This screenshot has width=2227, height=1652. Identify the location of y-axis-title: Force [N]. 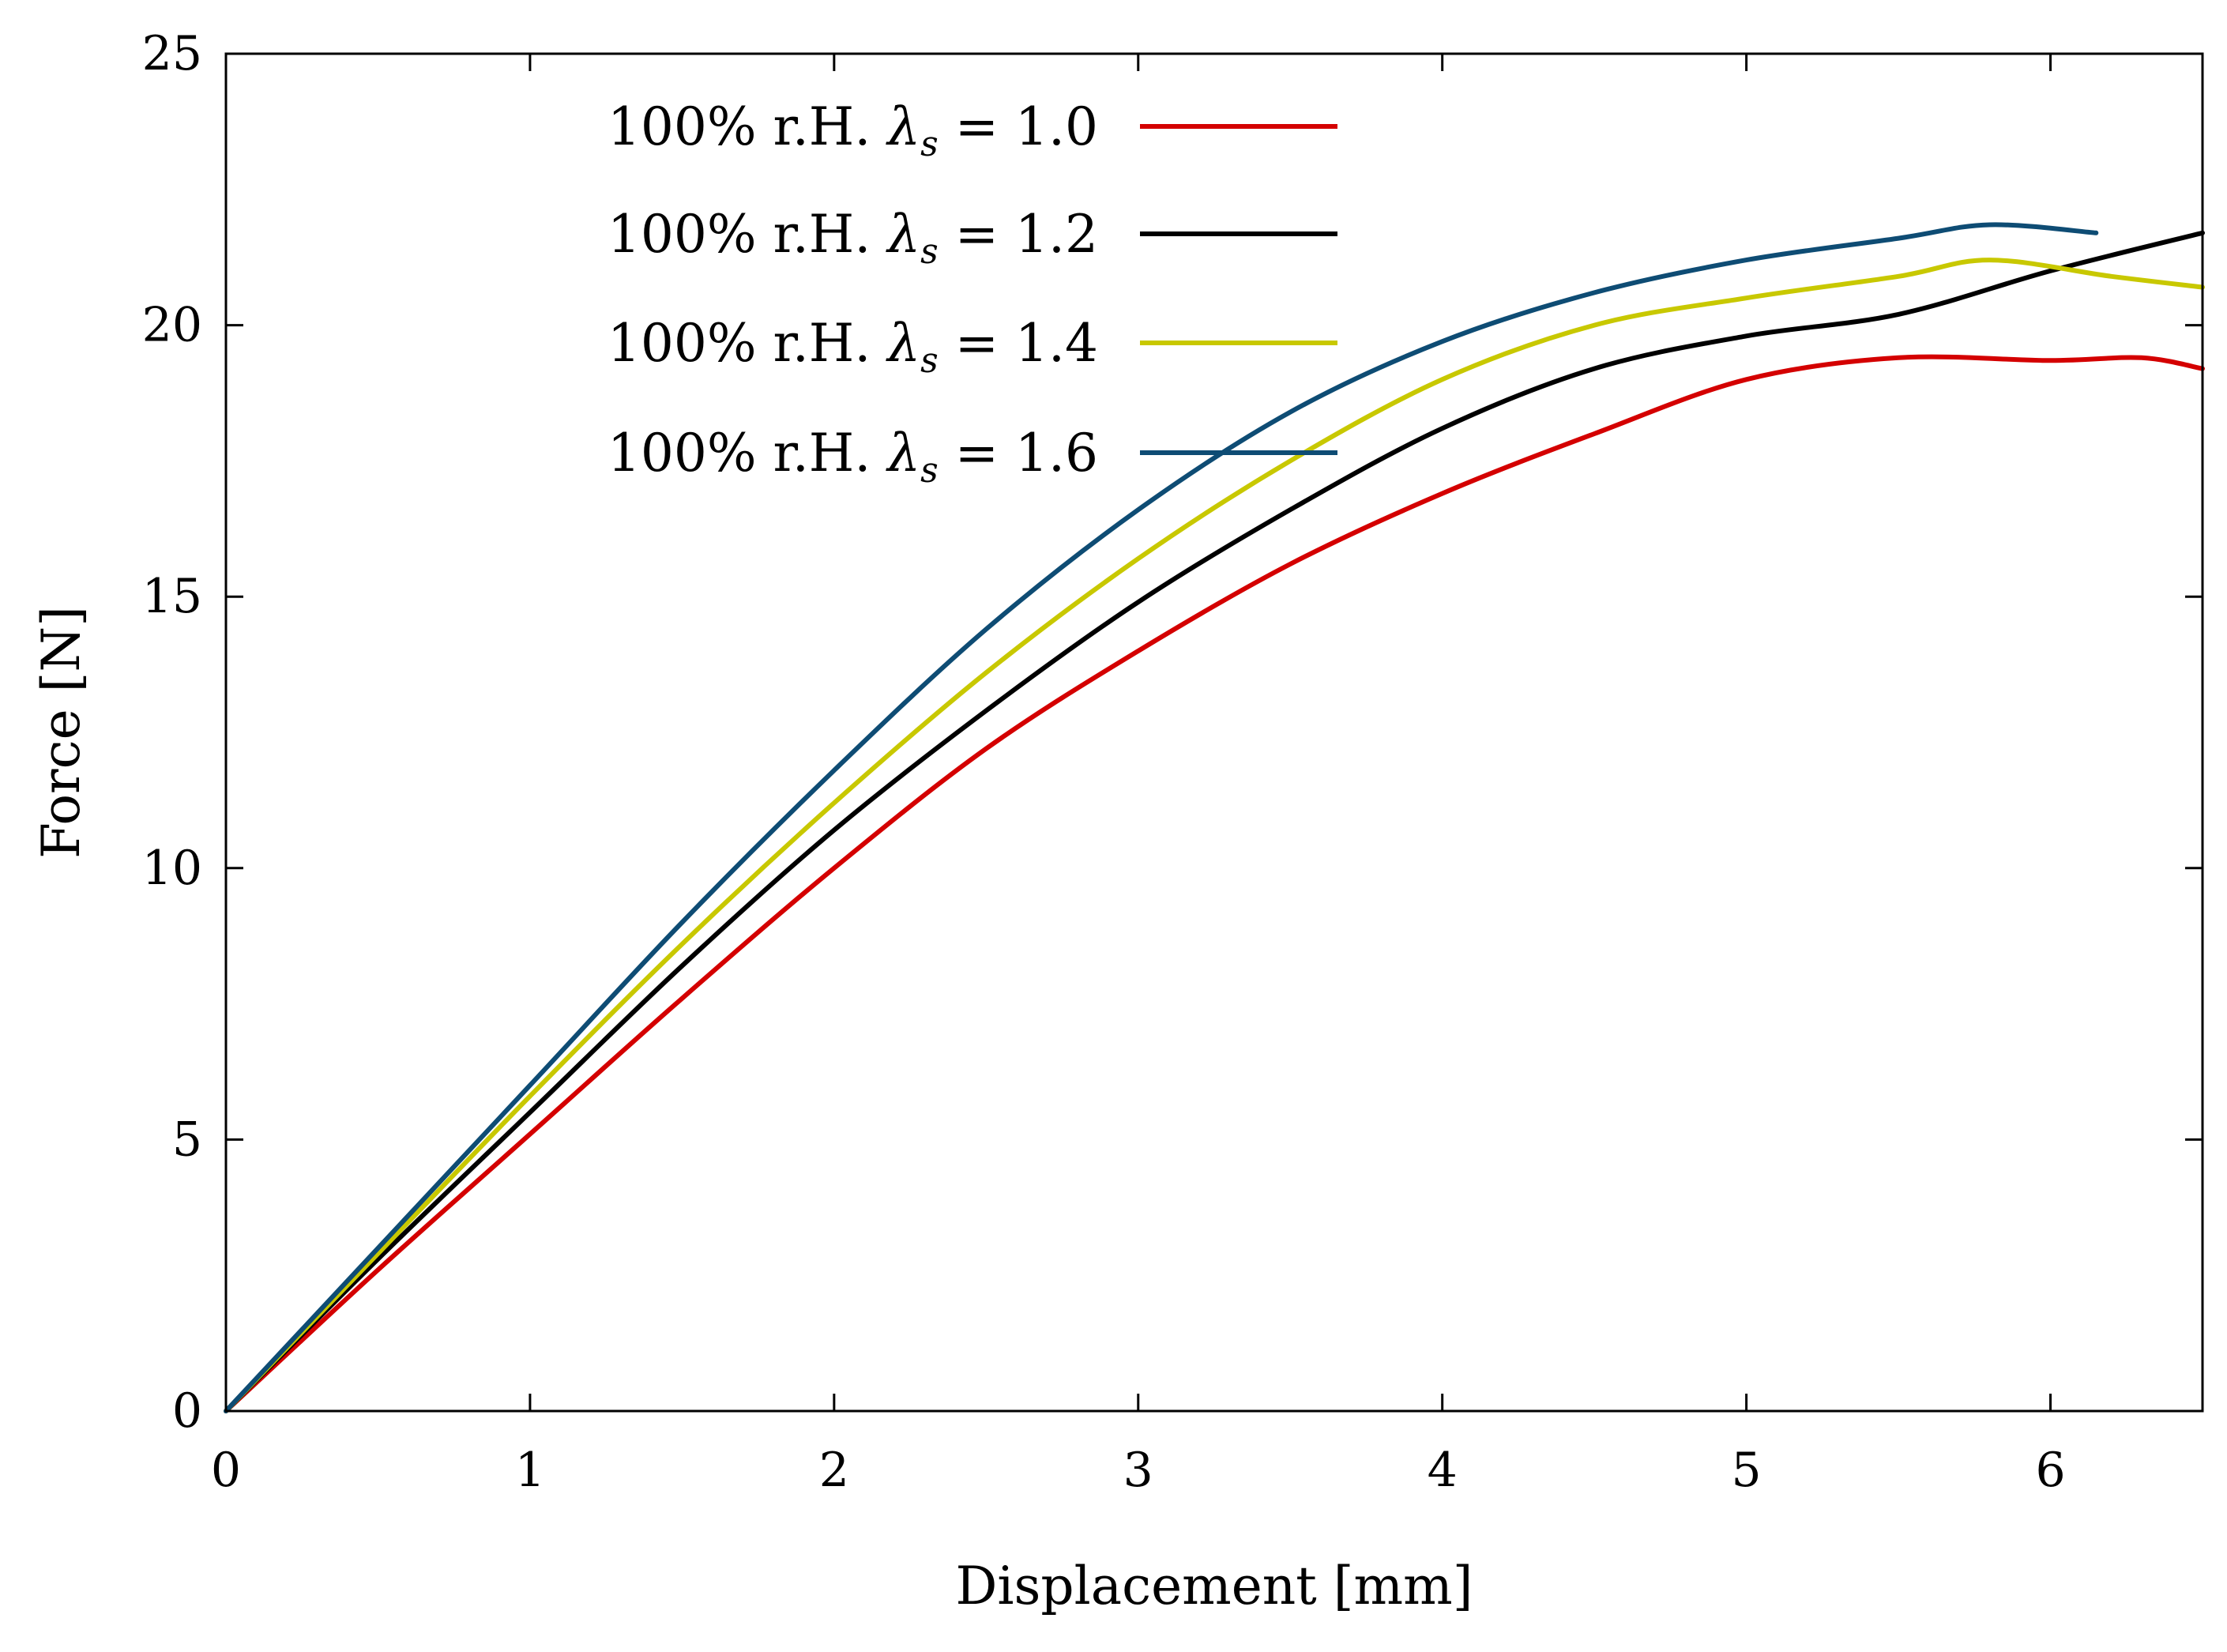
(62, 732).